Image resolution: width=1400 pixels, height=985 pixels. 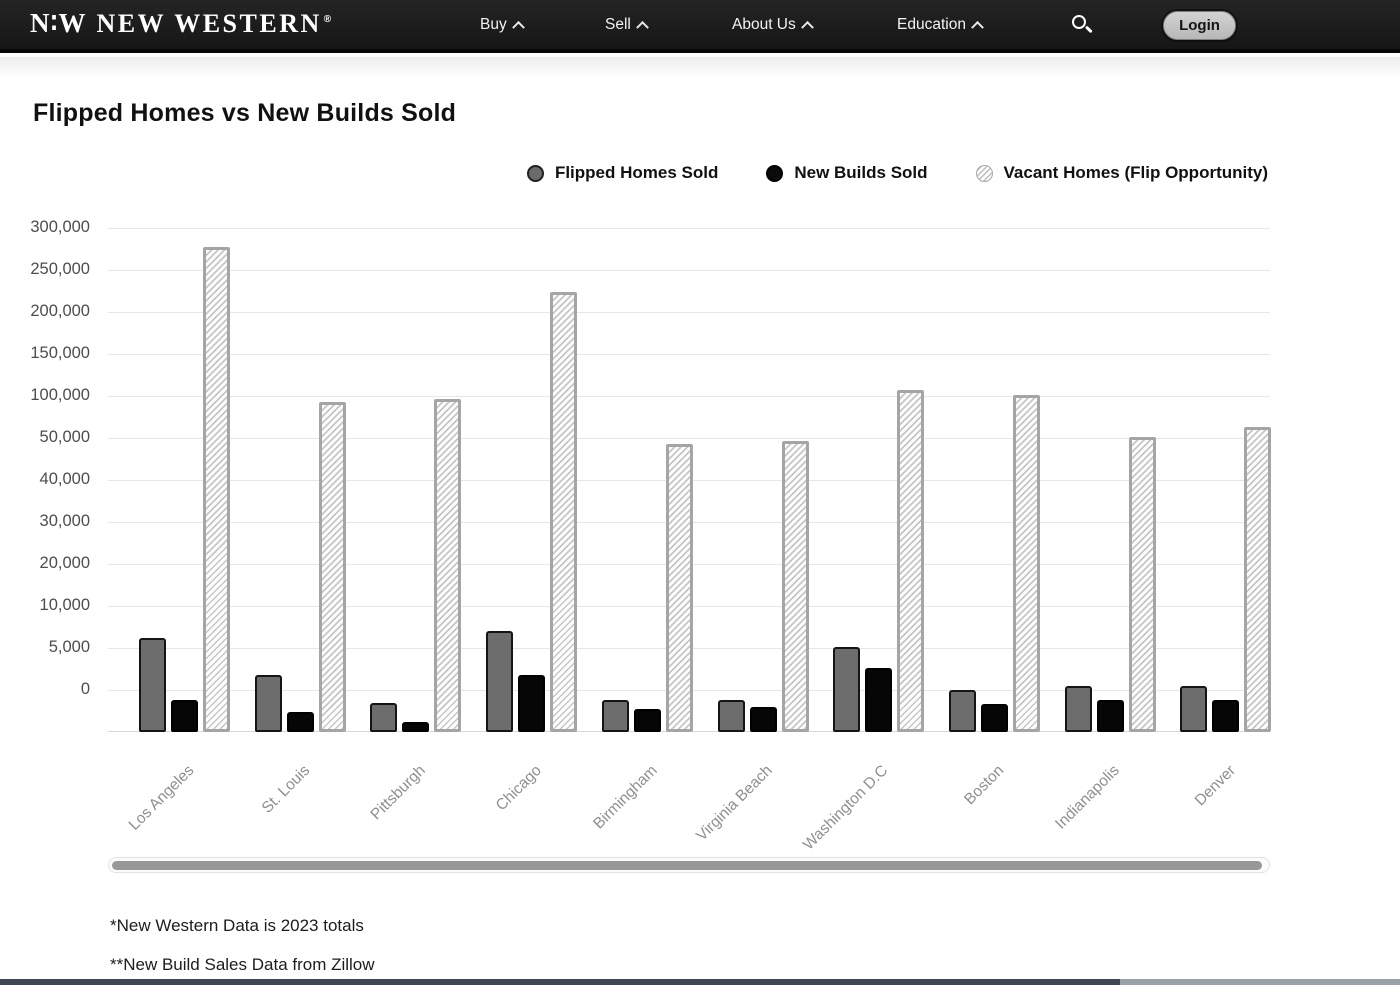 What do you see at coordinates (763, 719) in the screenshot?
I see `bar-new-builds-sold-virginia-beach` at bounding box center [763, 719].